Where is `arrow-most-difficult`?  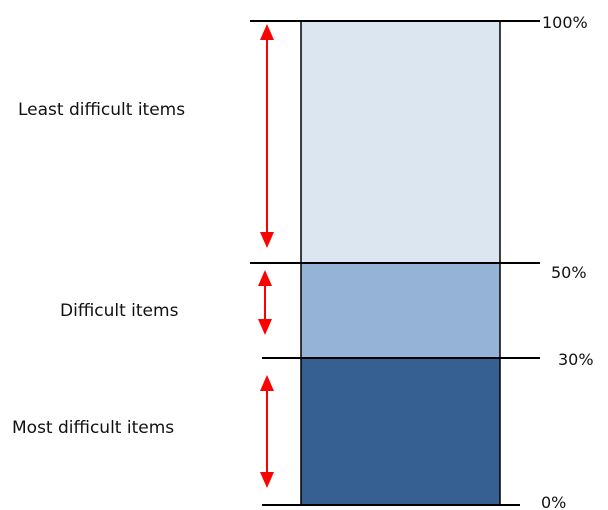 arrow-most-difficult is located at coordinates (267, 431).